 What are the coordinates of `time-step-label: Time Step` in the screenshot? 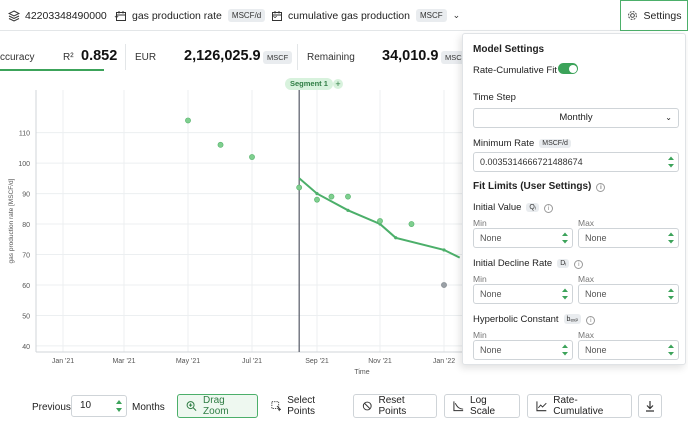 It's located at (494, 97).